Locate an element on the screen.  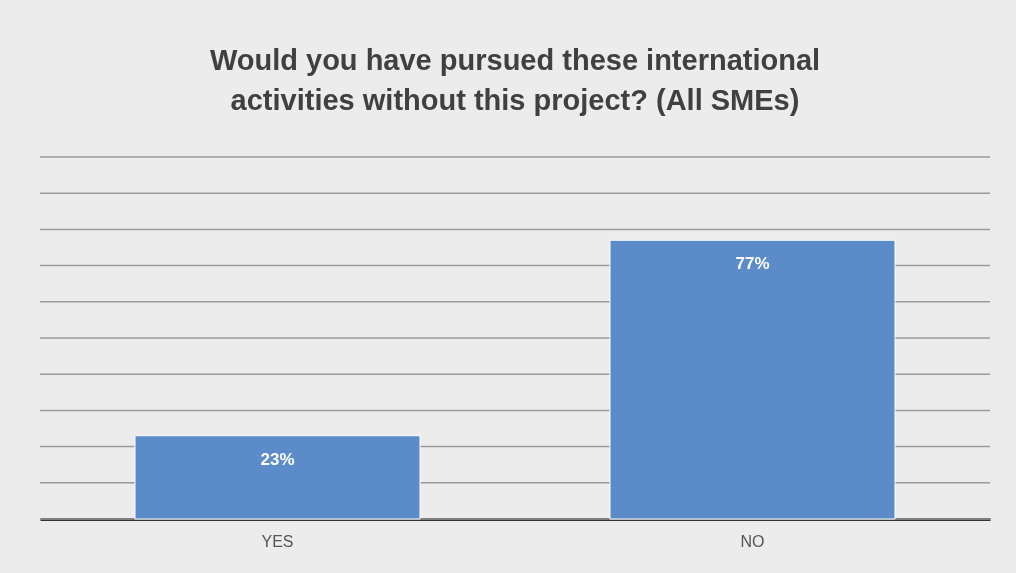
data-label: 23% is located at coordinates (277, 459).